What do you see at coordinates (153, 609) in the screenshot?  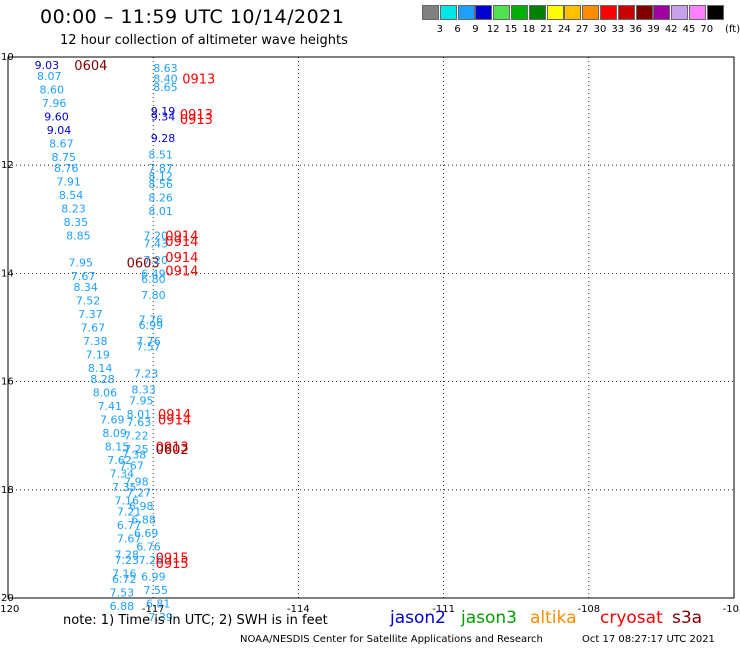 I see `longitude-tick-label: -117` at bounding box center [153, 609].